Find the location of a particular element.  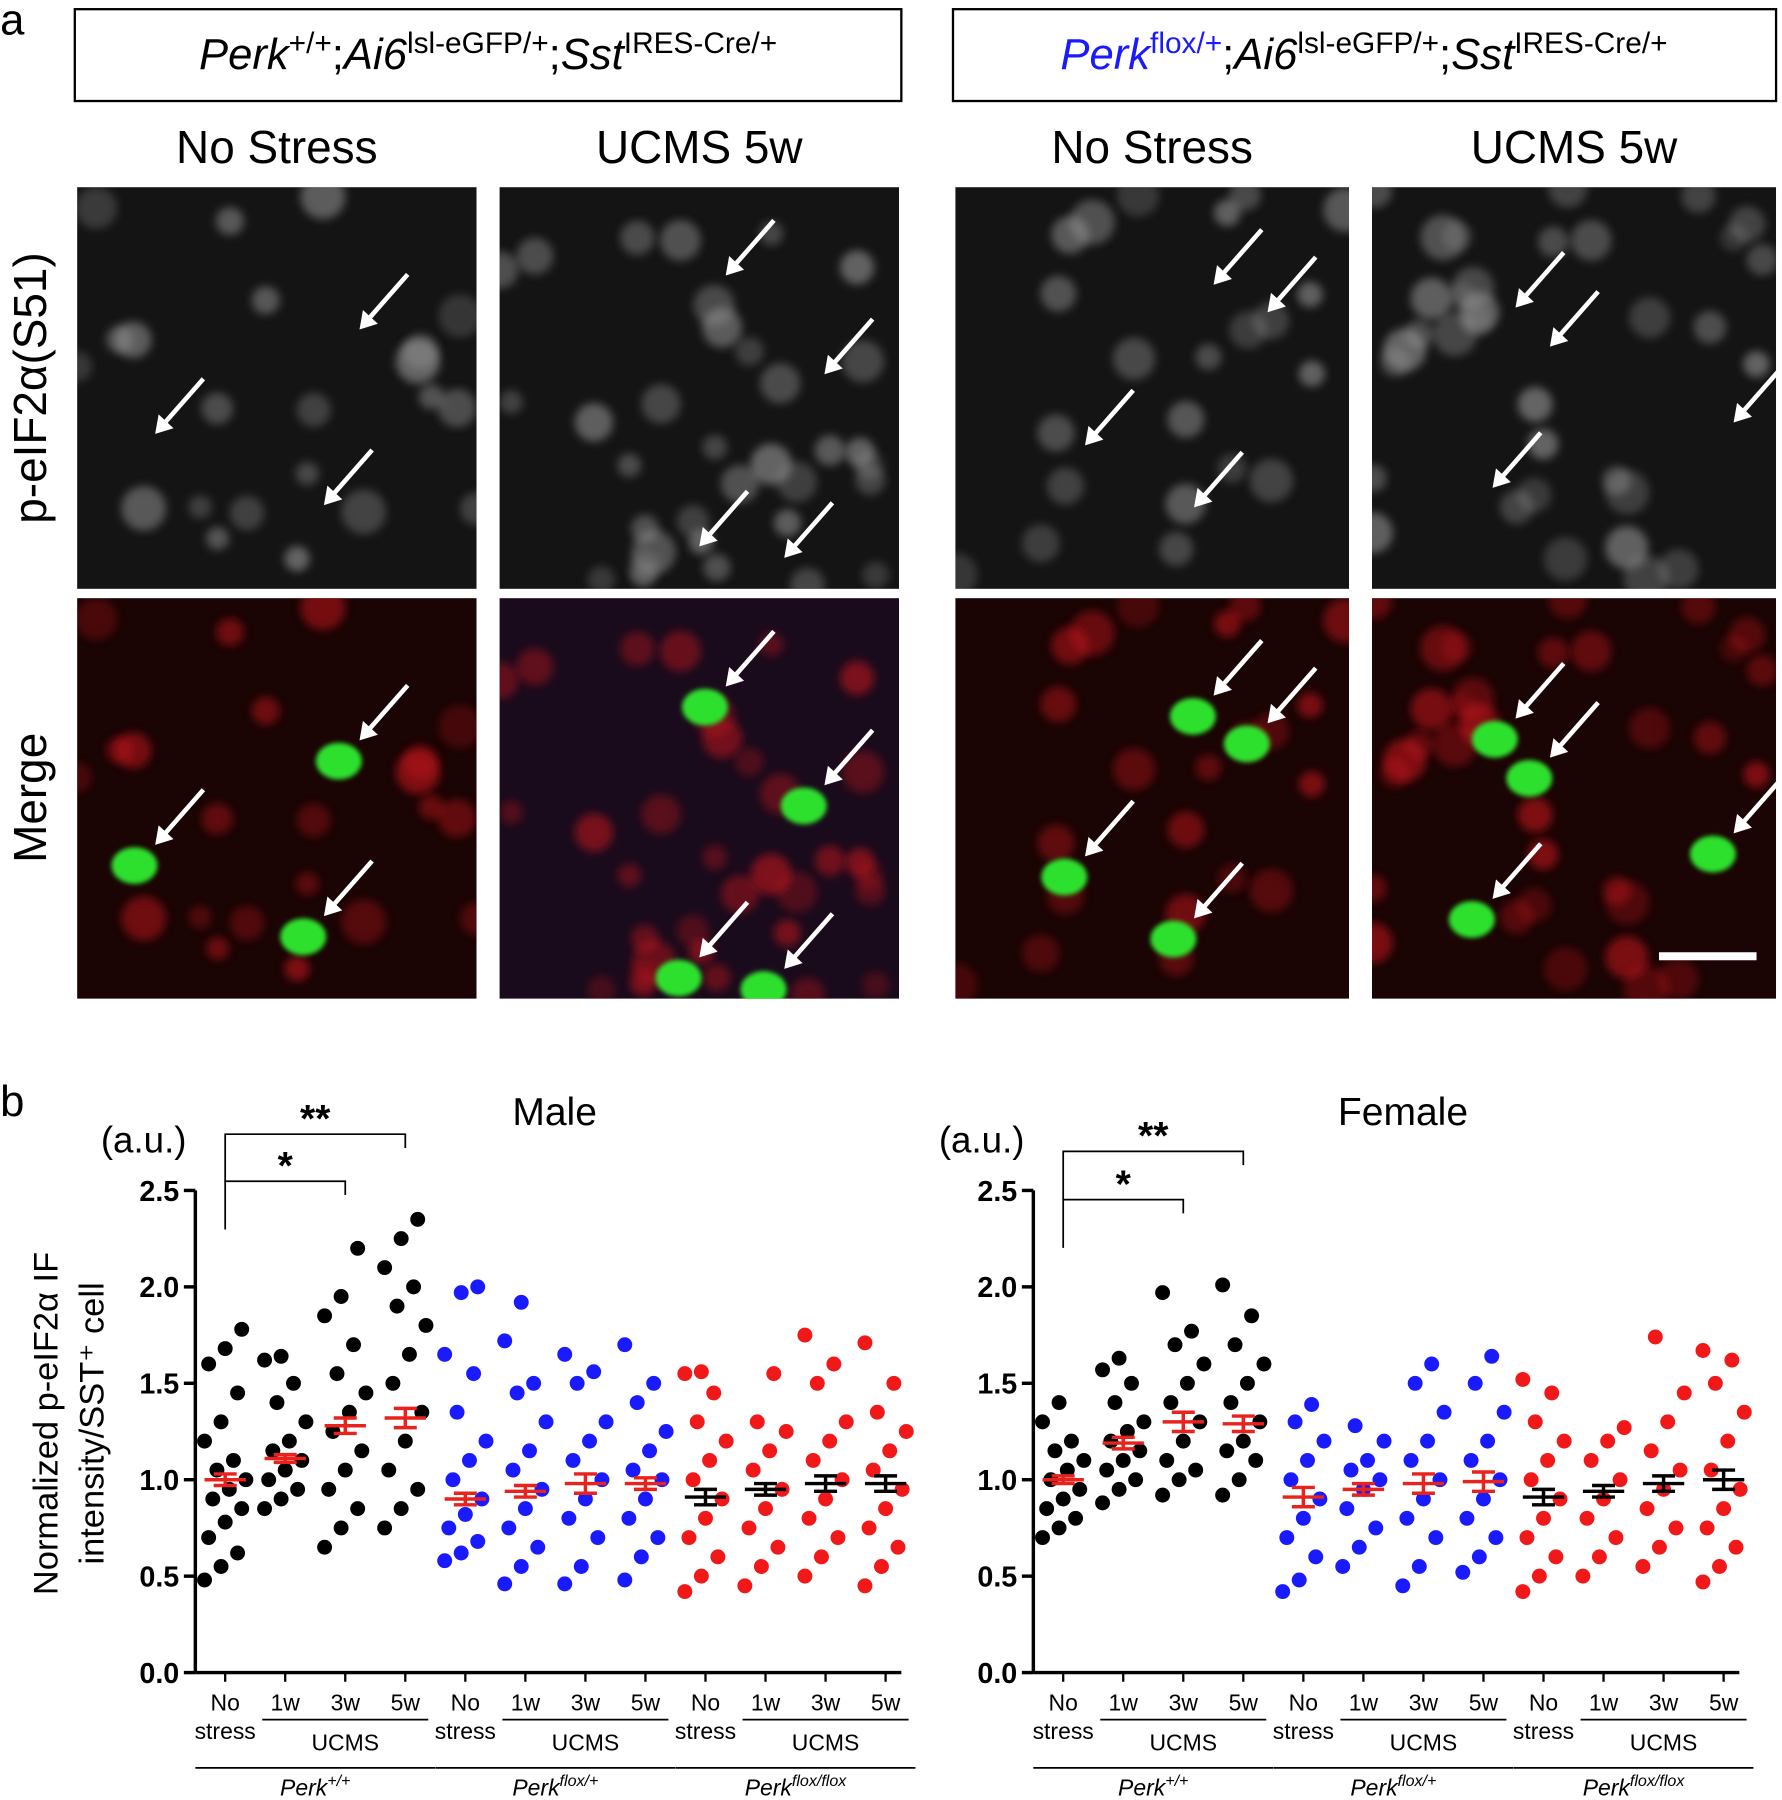

significance-bracket is located at coordinates (1123, 1223).